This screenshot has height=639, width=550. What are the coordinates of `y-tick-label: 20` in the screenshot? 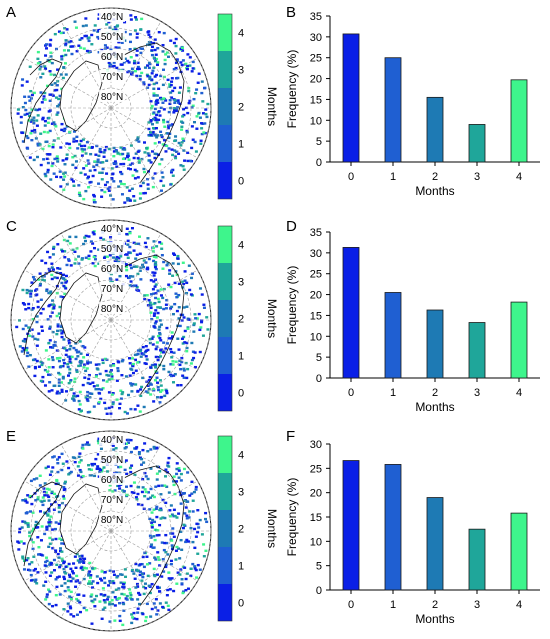 It's located at (316, 80).